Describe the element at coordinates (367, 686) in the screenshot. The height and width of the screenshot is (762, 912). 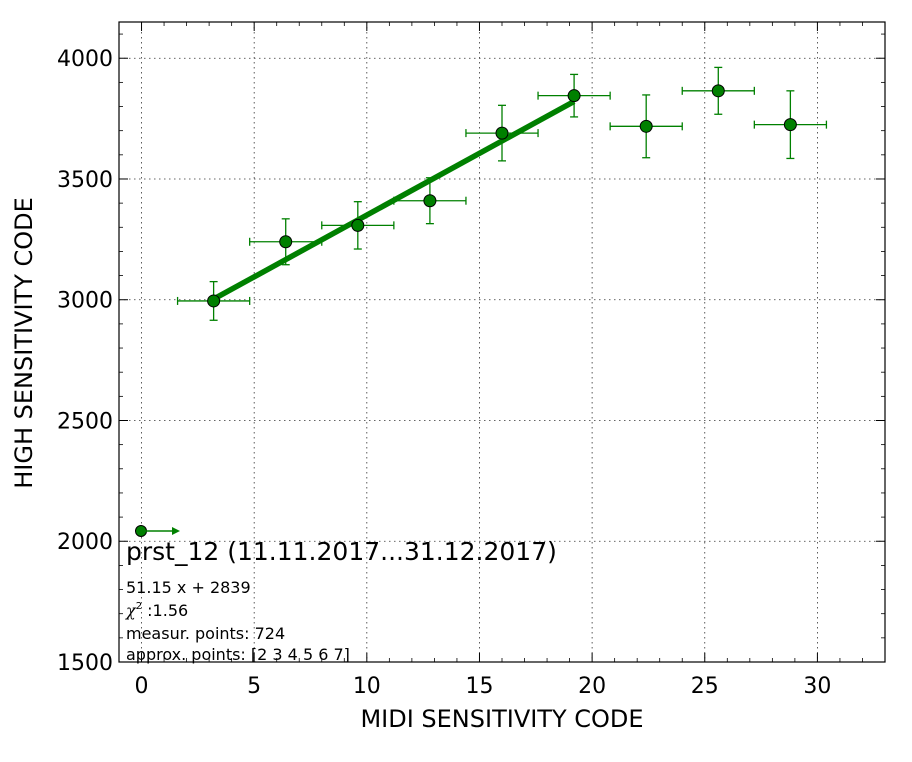
I see `x-tick-label: 10` at that location.